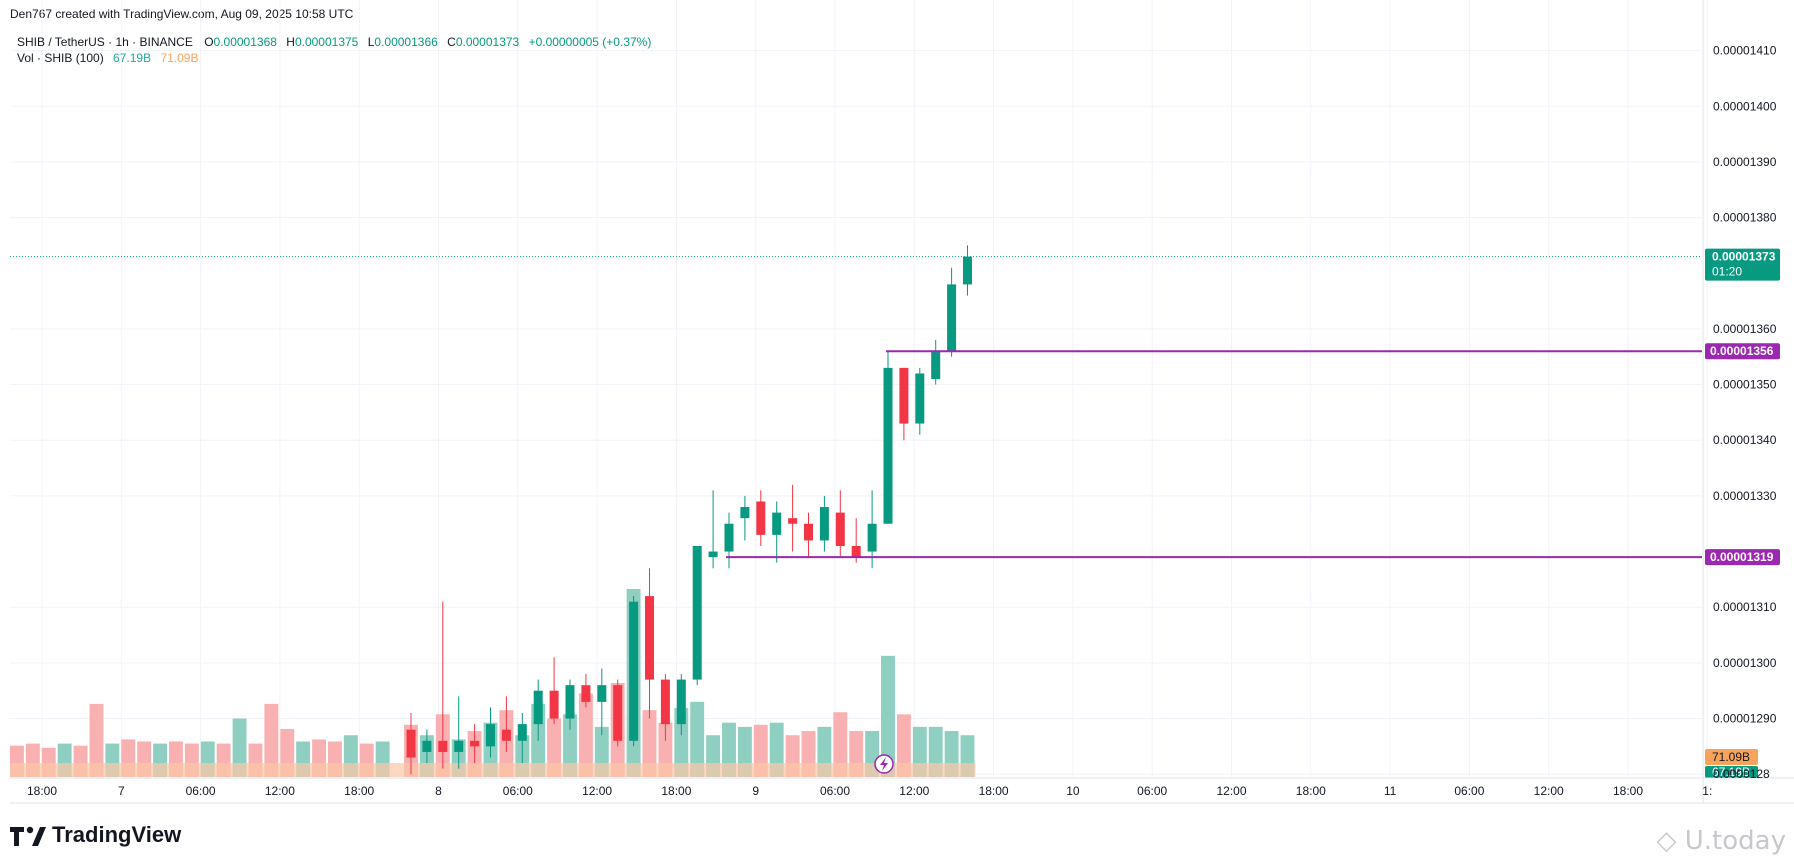 Image resolution: width=1794 pixels, height=865 pixels. I want to click on y-tick-label: 0.00001400, so click(1745, 106).